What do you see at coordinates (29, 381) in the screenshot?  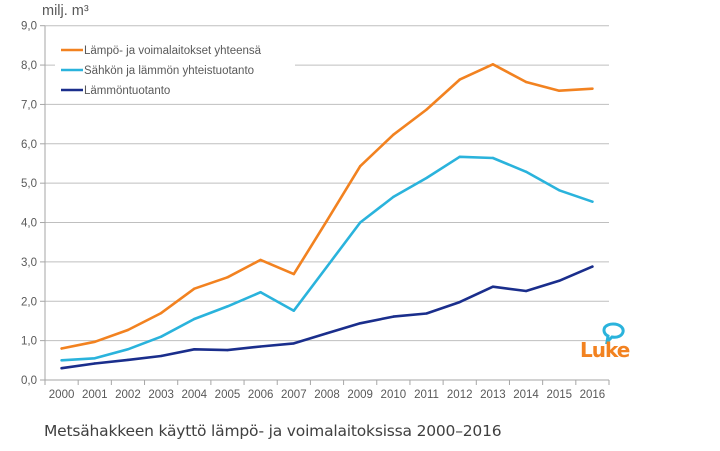 I see `y-tick-label: 0,0` at bounding box center [29, 381].